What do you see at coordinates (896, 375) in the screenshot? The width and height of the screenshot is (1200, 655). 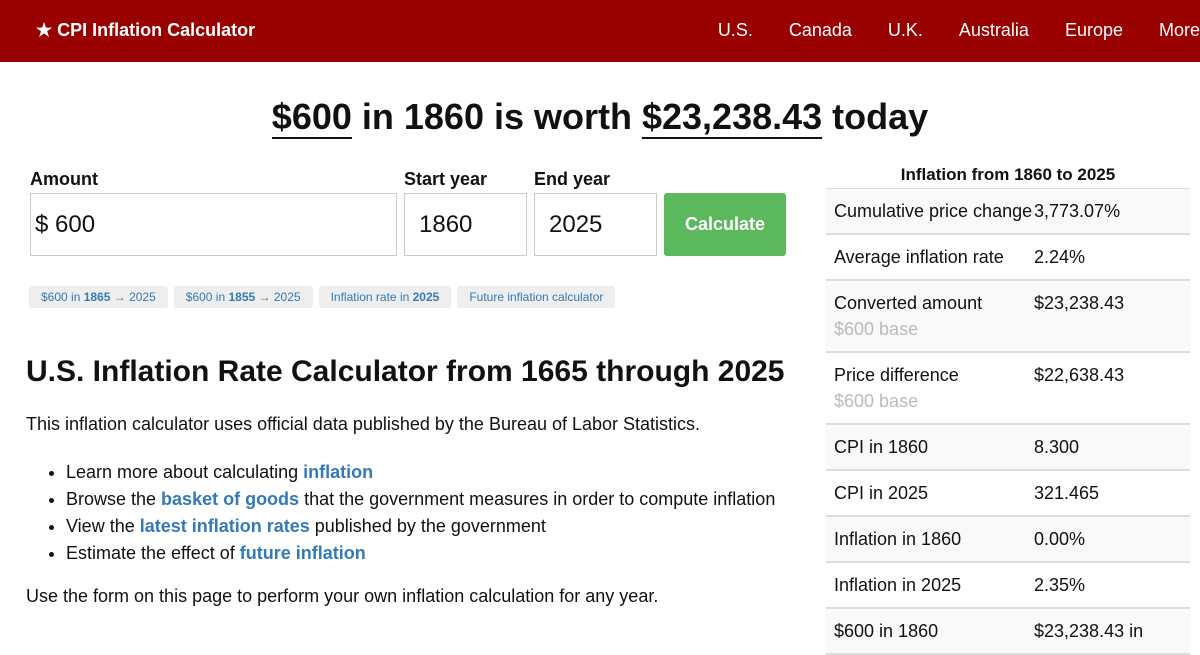 I see `row-key: Price difference` at bounding box center [896, 375].